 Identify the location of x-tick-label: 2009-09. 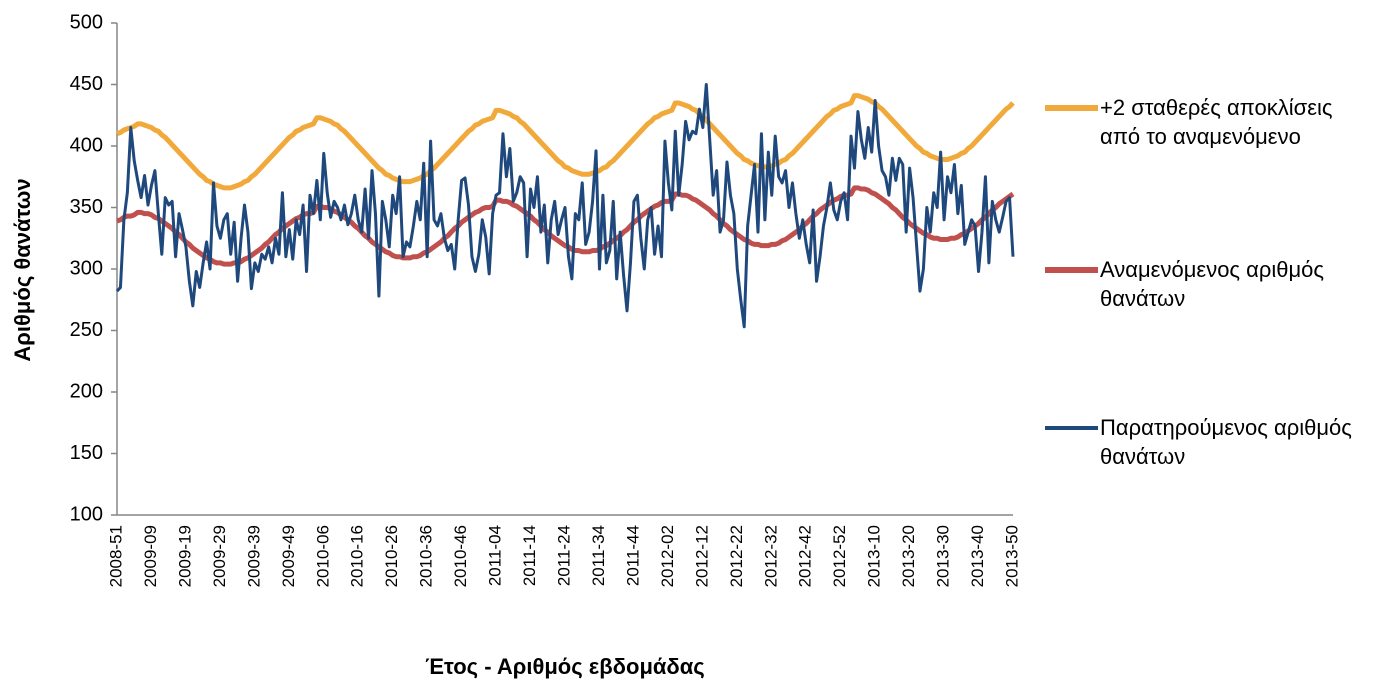
(150, 556).